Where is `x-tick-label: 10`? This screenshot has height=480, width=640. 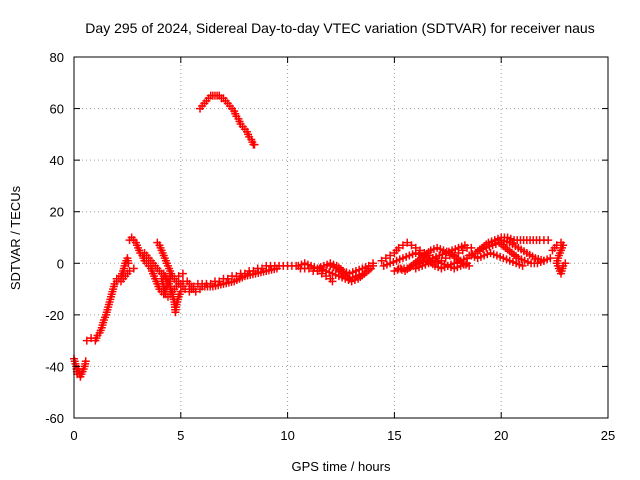
x-tick-label: 10 is located at coordinates (287, 435).